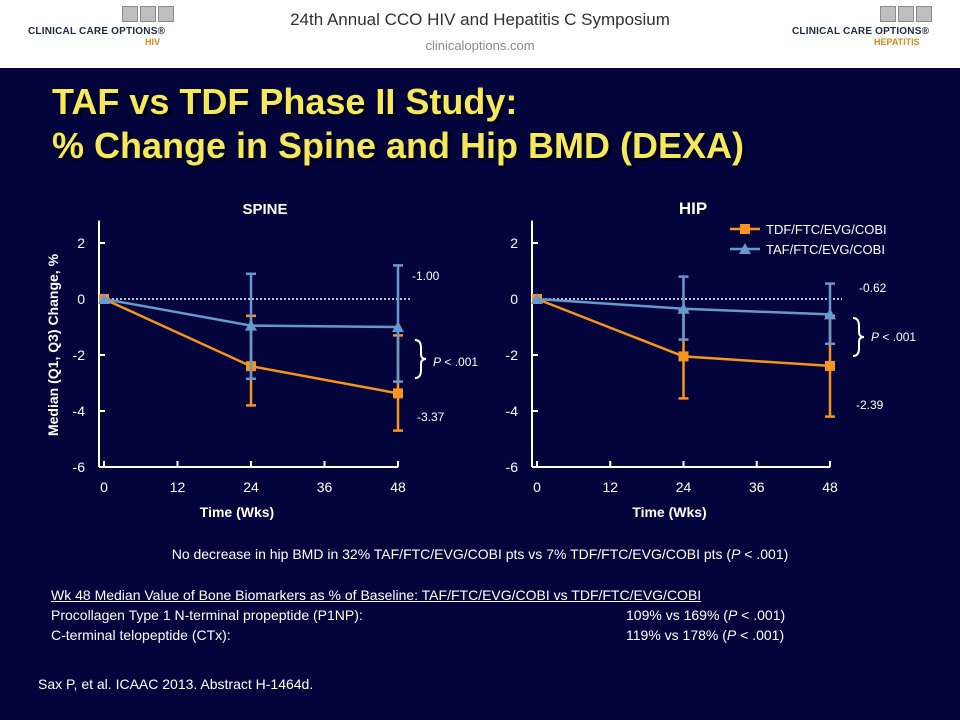 This screenshot has width=960, height=720. Describe the element at coordinates (870, 405) in the screenshot. I see `value-annotation: -2.39` at that location.